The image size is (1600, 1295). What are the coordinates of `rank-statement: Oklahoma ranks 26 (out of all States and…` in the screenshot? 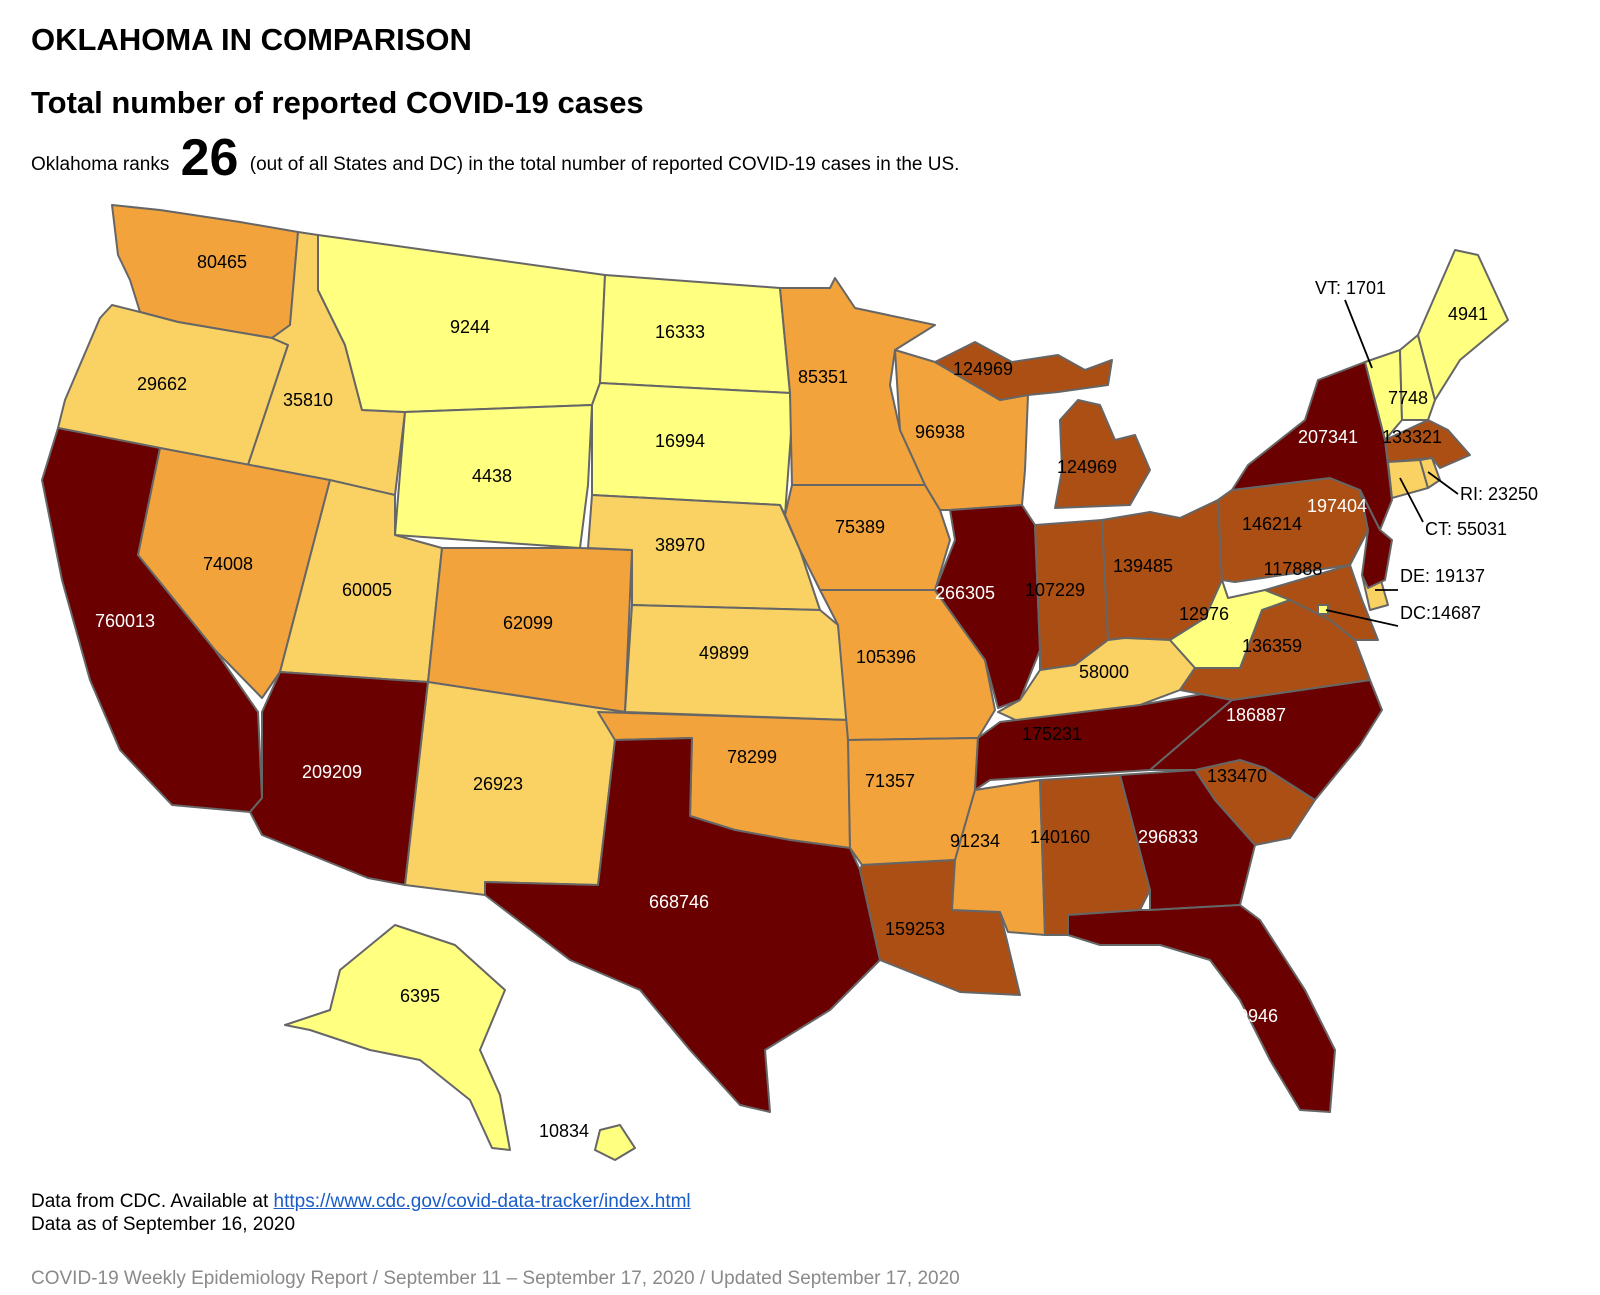 It's located at (495, 158).